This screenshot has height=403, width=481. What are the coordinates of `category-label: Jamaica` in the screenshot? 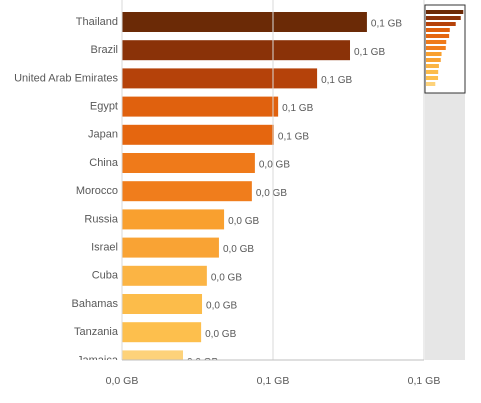 It's located at (98, 360).